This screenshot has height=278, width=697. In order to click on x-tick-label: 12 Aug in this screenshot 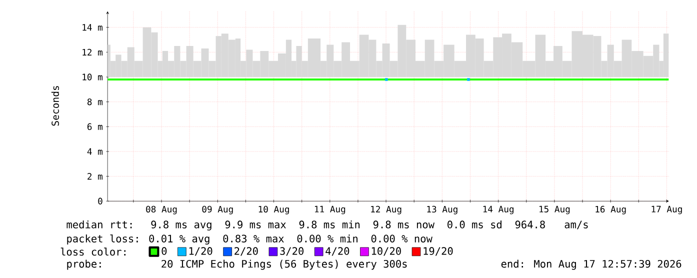, I will do `click(386, 210)`.